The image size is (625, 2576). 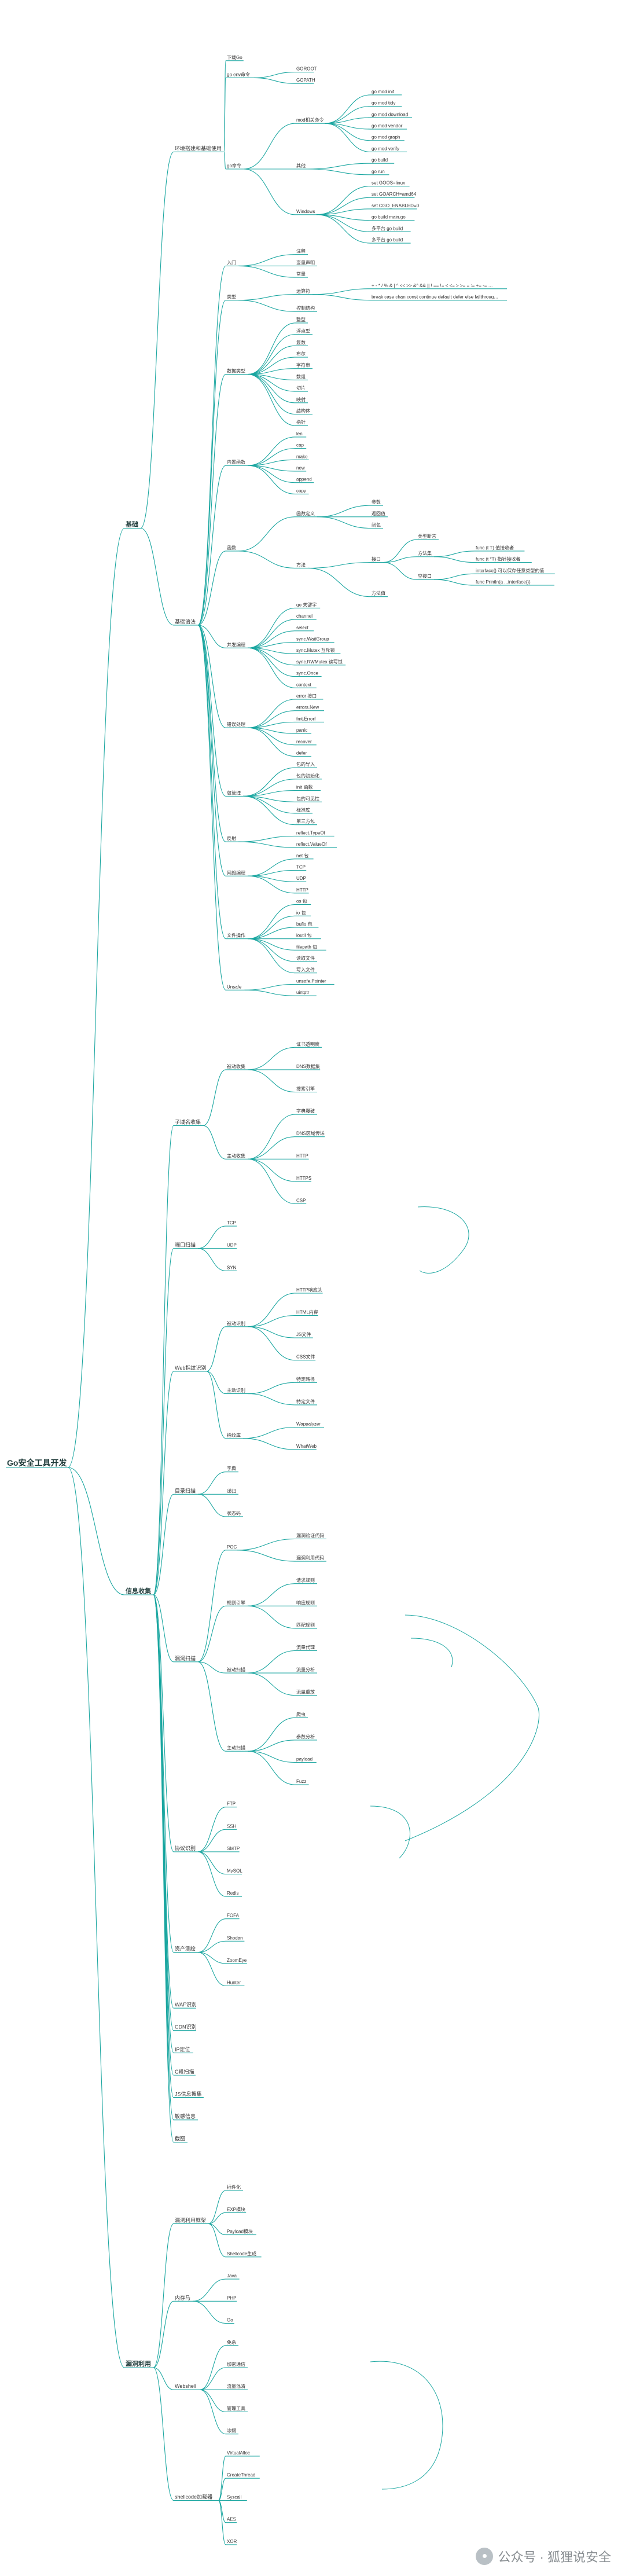 What do you see at coordinates (385, 148) in the screenshot?
I see `map-node: go mod verify` at bounding box center [385, 148].